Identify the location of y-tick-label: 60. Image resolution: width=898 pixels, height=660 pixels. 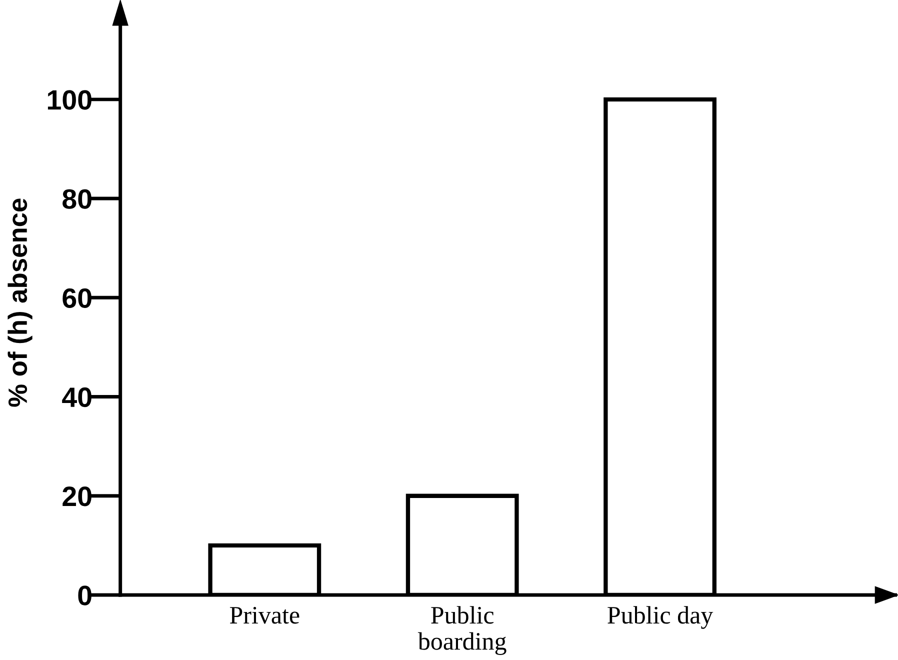
(77, 298).